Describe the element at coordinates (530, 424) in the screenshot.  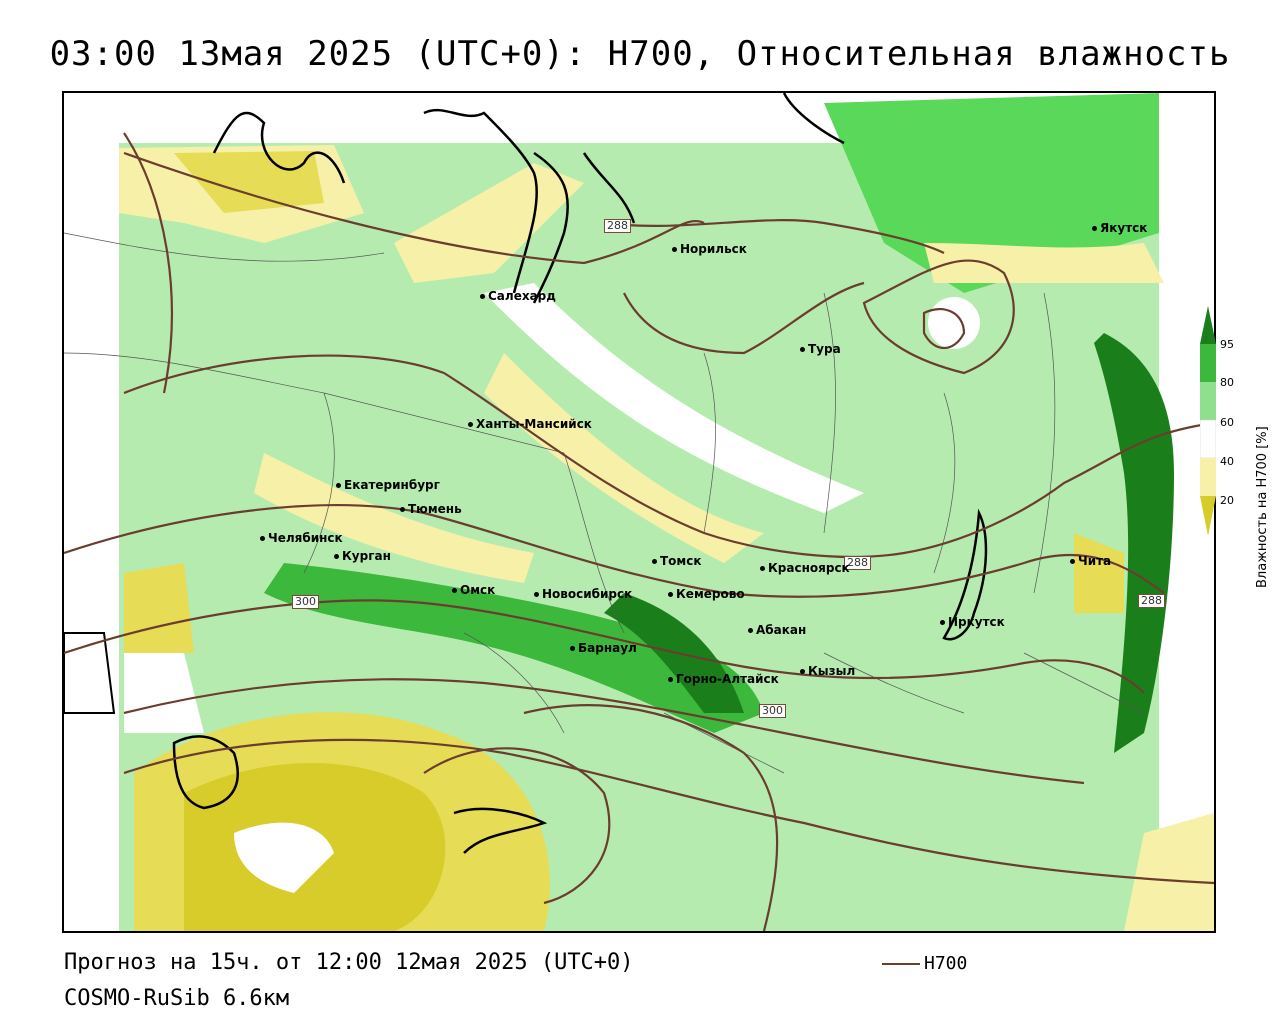
I see `city-khanty-mansiysk: Ханты-Мансийск` at that location.